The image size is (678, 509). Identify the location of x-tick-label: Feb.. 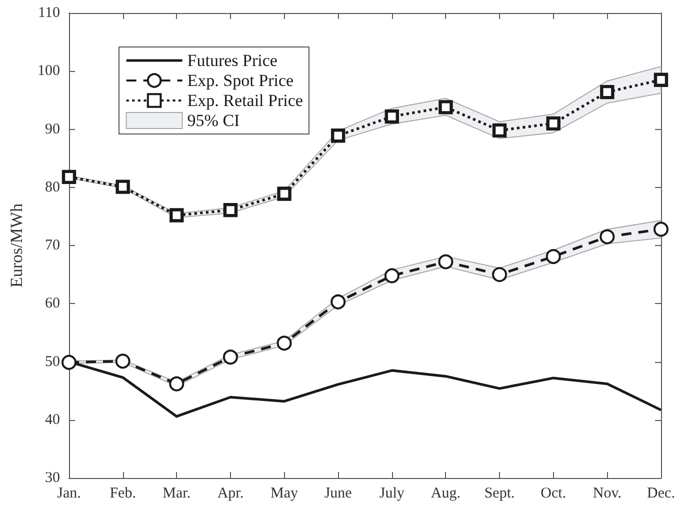
(123, 494).